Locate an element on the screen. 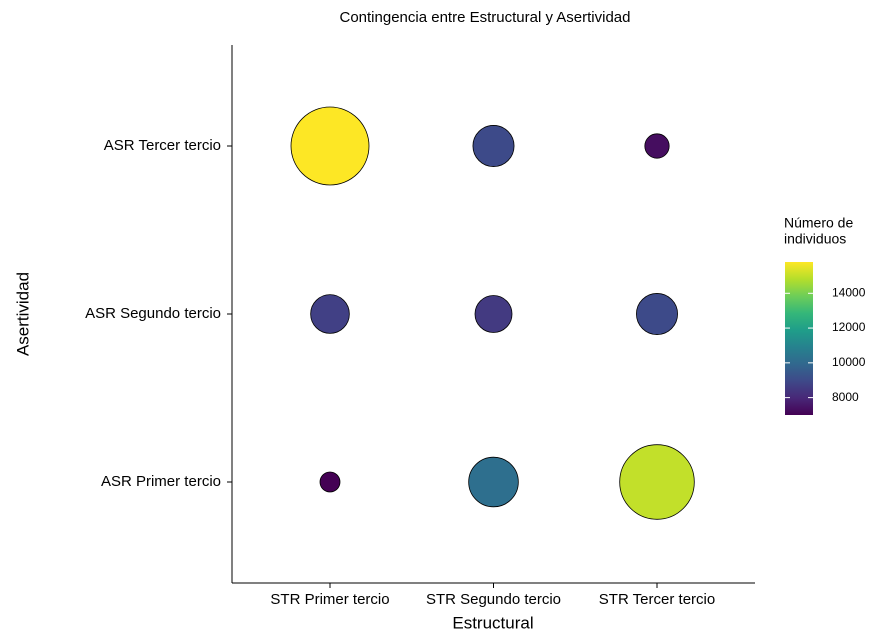 This screenshot has height=637, width=888. colorbar-tick-label: 10000 is located at coordinates (849, 362).